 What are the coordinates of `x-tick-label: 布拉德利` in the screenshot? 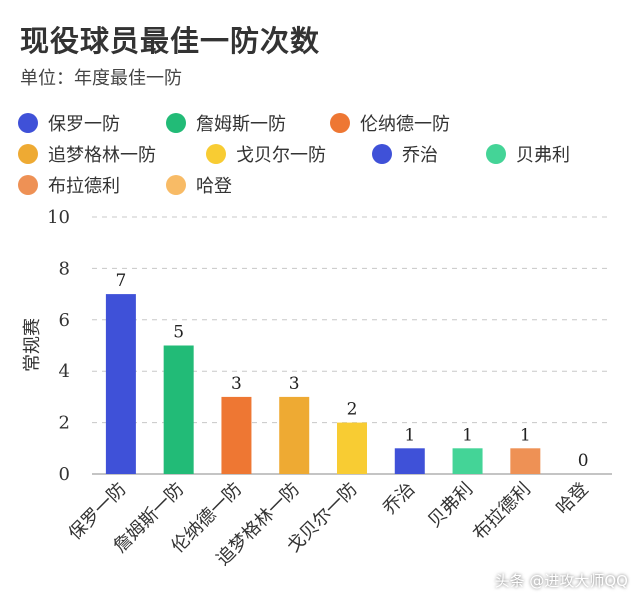 It's located at (502, 512).